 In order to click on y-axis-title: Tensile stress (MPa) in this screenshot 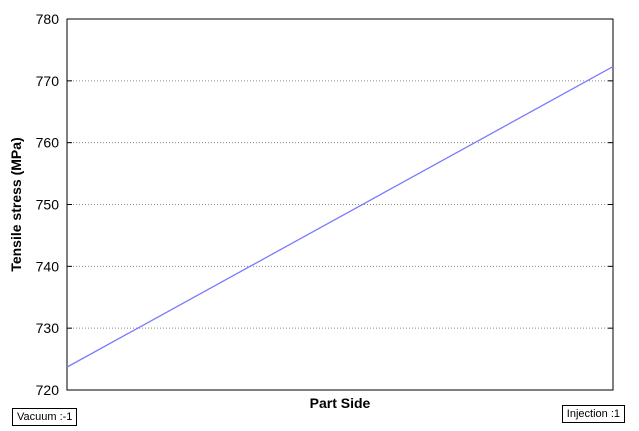, I will do `click(16, 204)`.